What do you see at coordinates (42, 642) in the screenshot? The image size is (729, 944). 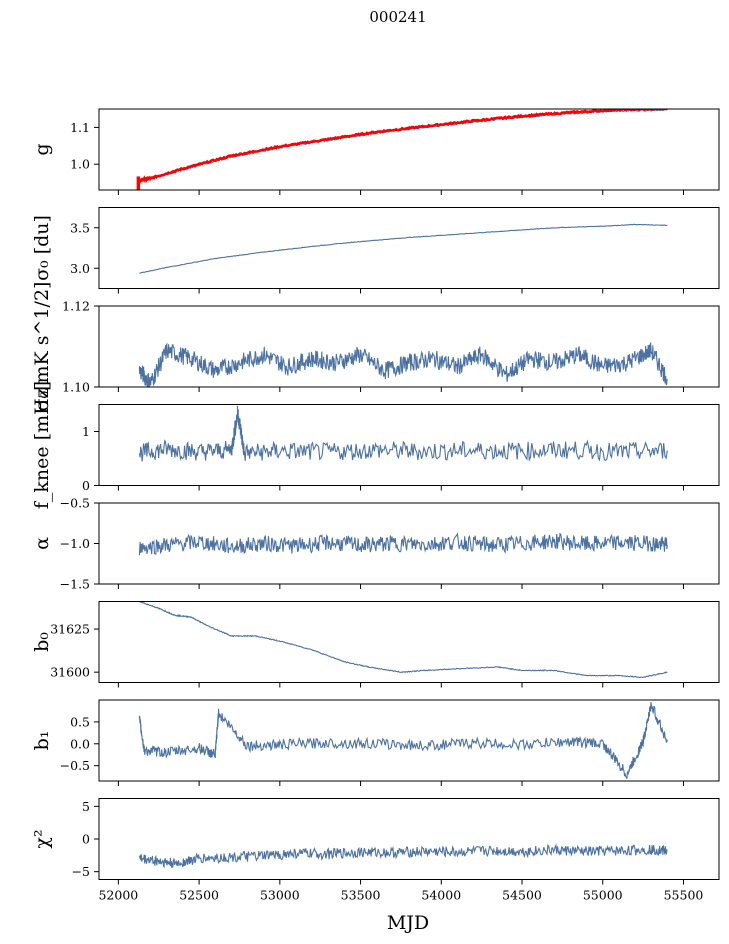 I see `y-axis-label: b₀` at bounding box center [42, 642].